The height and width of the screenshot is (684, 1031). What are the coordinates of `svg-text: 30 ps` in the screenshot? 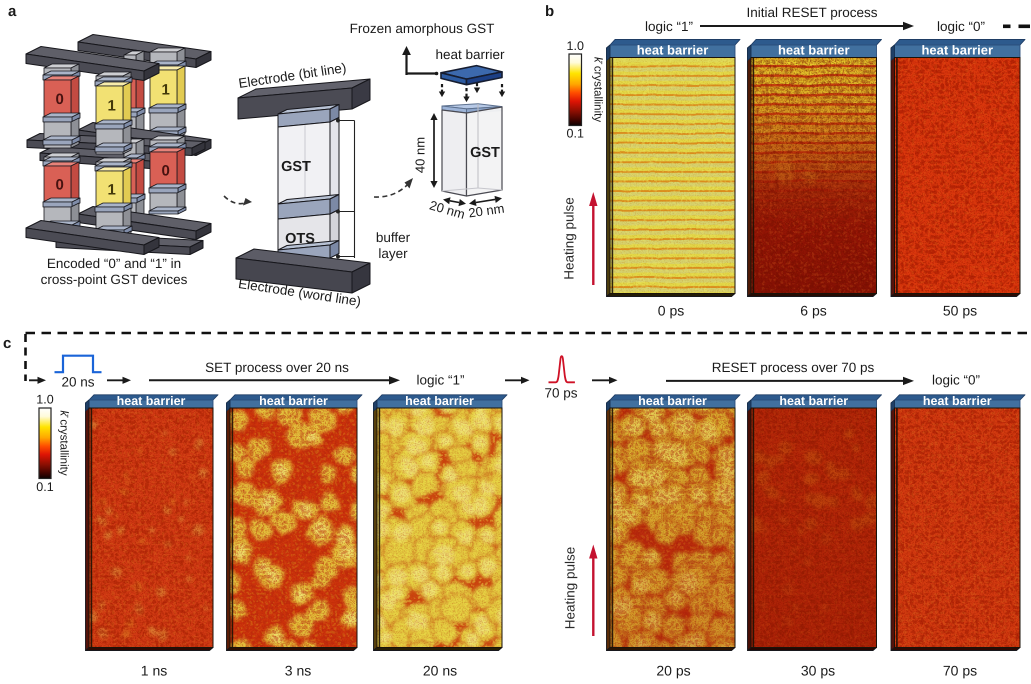 It's located at (818, 671).